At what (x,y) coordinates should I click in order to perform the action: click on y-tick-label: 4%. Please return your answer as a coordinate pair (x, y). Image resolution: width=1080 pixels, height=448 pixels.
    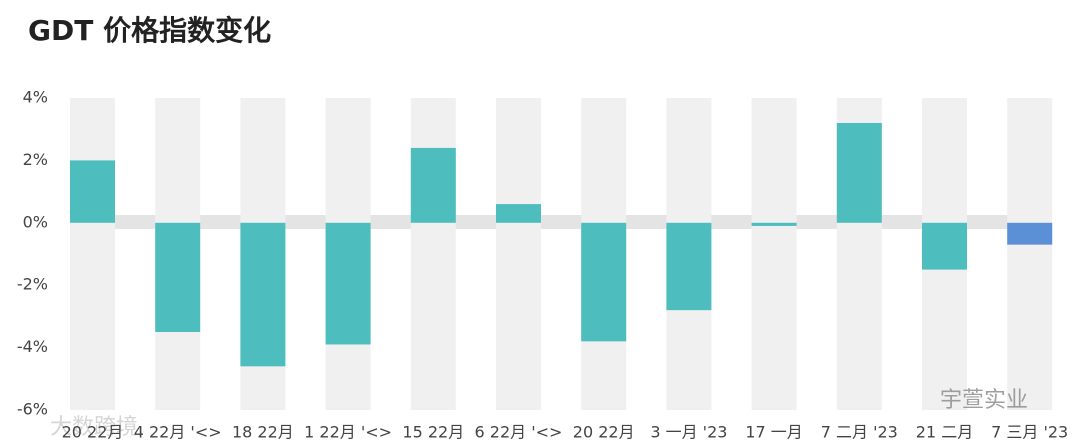
    Looking at the image, I should click on (35, 97).